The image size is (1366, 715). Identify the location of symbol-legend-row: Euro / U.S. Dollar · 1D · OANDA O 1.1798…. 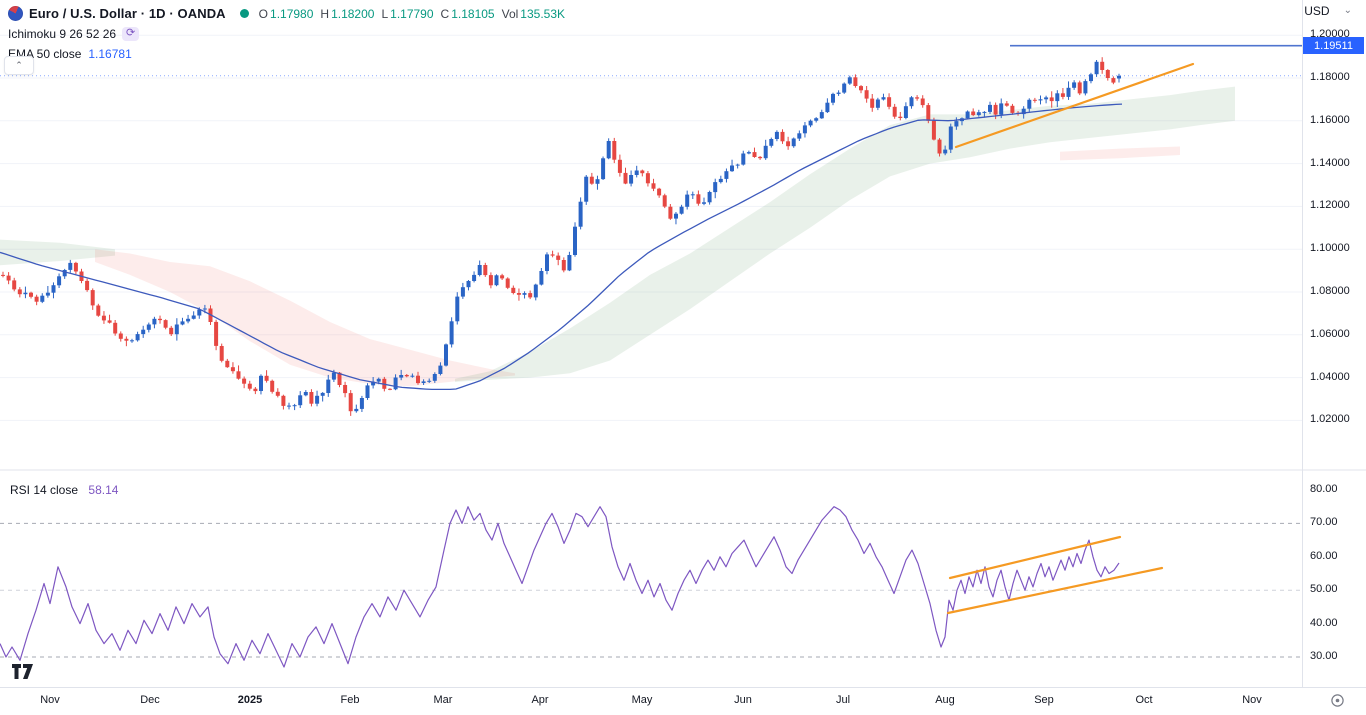
(290, 13).